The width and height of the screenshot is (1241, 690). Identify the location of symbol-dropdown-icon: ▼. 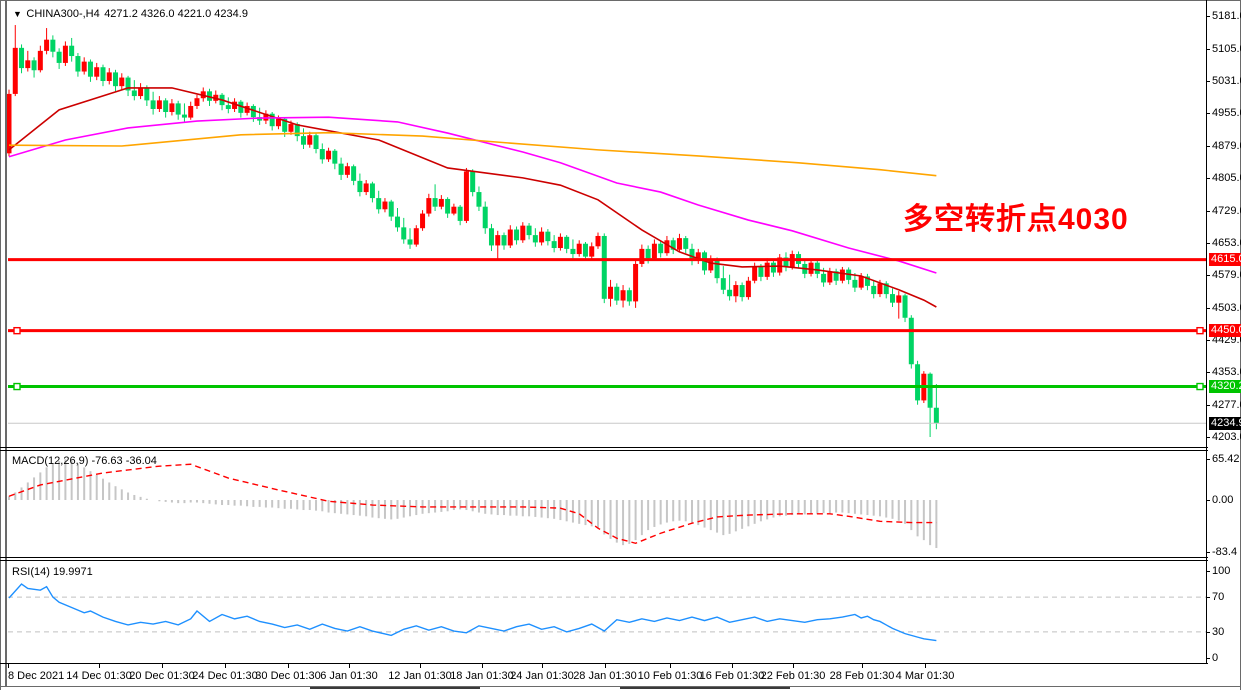
(17, 14).